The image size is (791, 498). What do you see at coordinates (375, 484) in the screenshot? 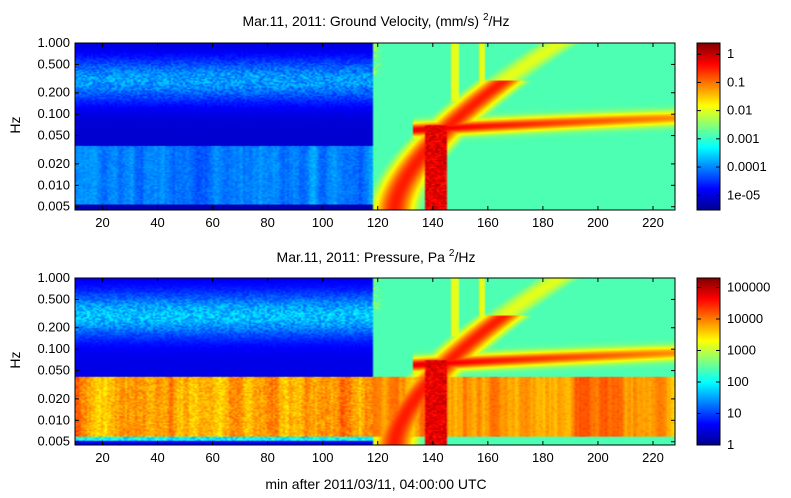
I see `pressure-xlabel: min after 2011/03/11, 04:00:00 UTC` at bounding box center [375, 484].